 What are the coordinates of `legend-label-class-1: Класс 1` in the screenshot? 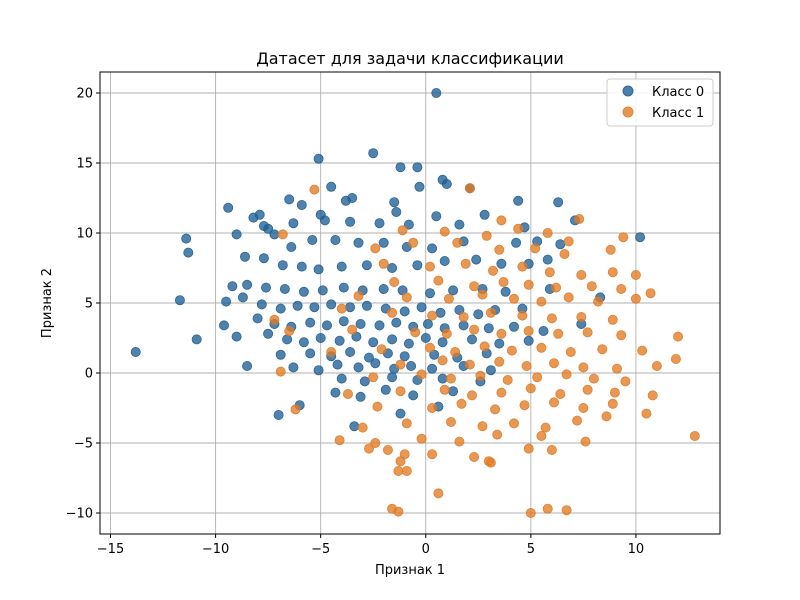 It's located at (678, 113).